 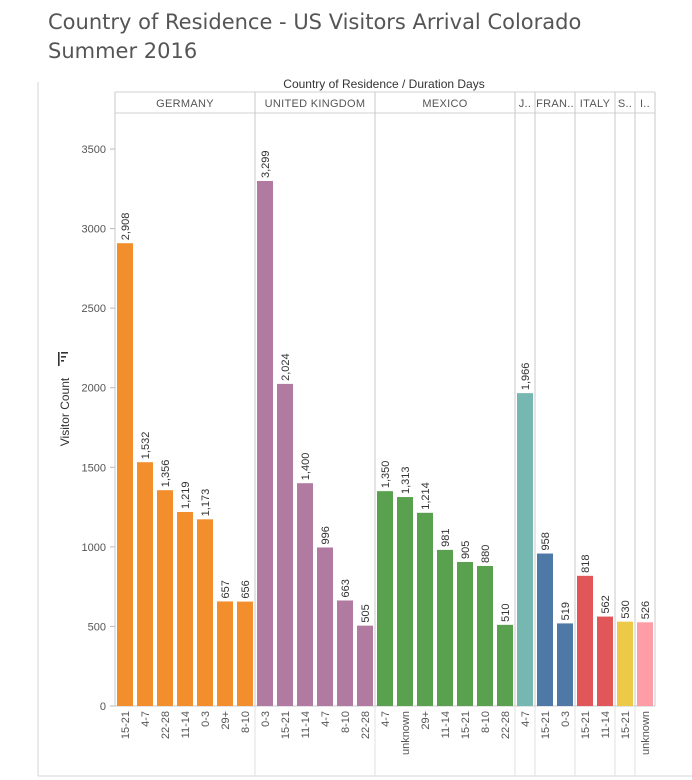 I want to click on x-axis-title: Country of Residence / Duration Days, so click(x=383, y=84).